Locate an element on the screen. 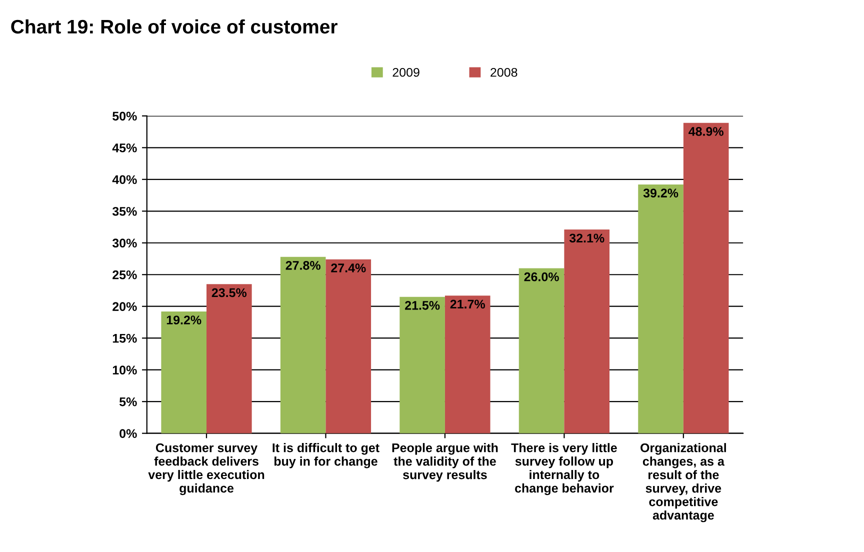  x-tick-label: Organizational changes, as a result of the survey, drive competitive advantage is located at coordinates (683, 482).